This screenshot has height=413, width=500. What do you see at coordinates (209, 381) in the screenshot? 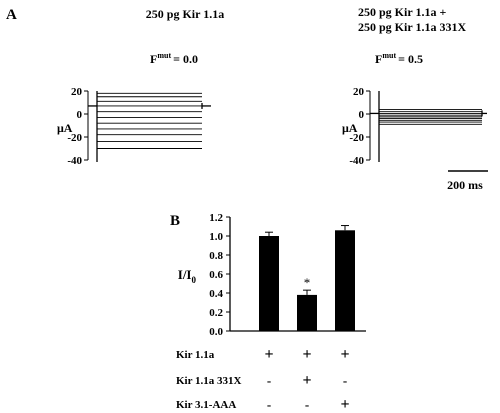
I see `condition-label: Kir 1.1a 331X` at bounding box center [209, 381].